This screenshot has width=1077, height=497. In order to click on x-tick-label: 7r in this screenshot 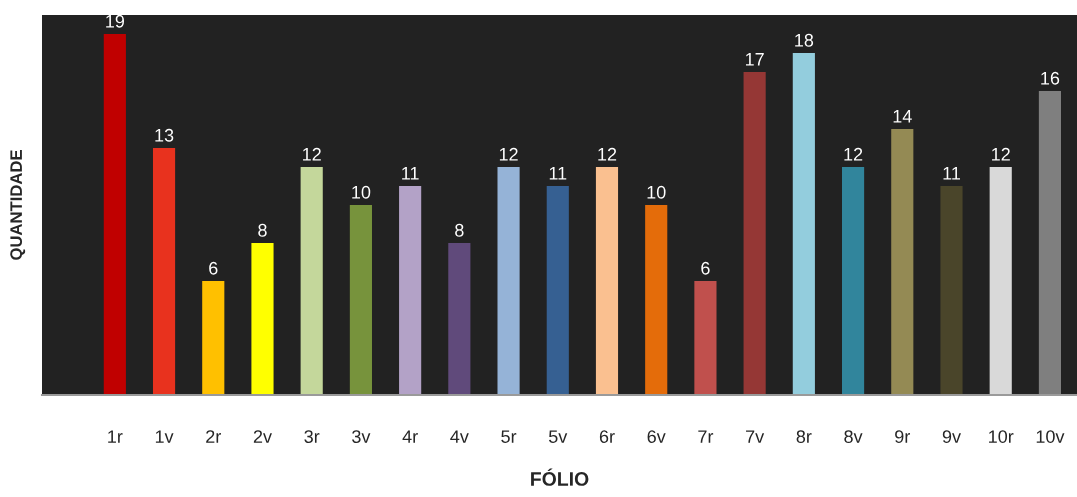, I will do `click(706, 436)`.